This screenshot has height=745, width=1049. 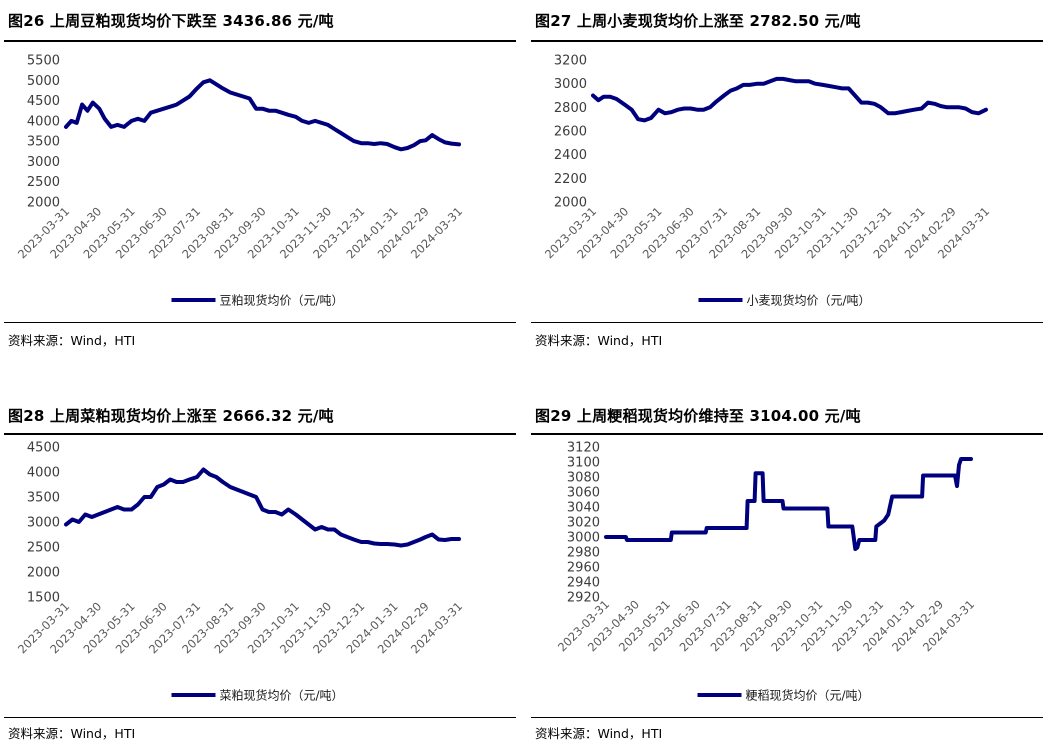 I want to click on y-tick-label: 5500, so click(x=43, y=61).